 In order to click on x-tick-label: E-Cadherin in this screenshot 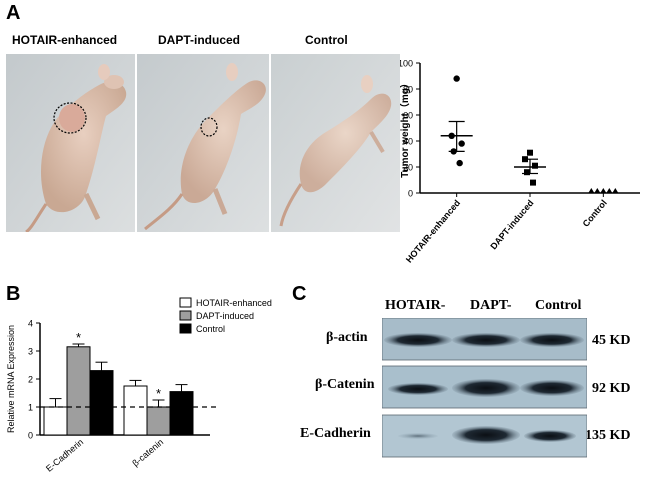, I will do `click(64, 455)`.